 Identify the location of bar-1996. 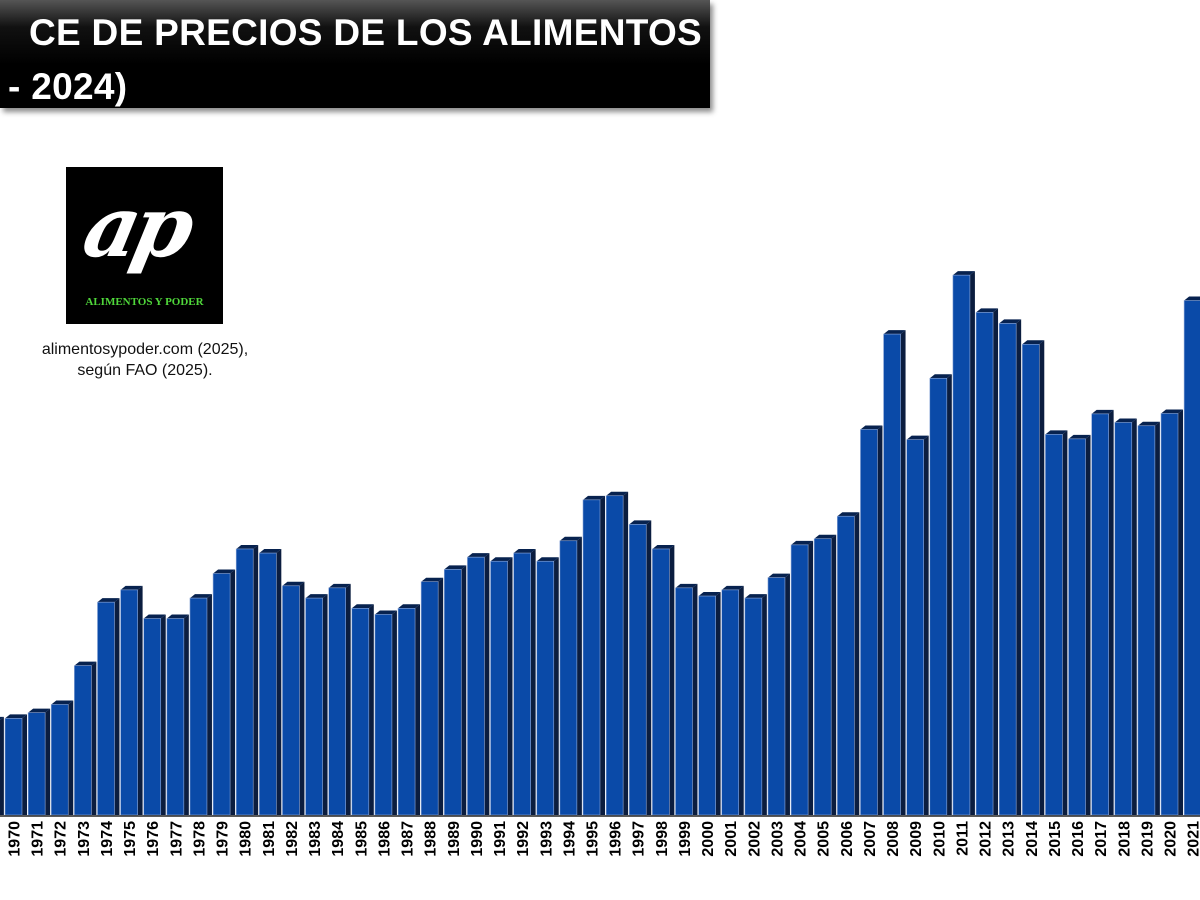
(617, 653).